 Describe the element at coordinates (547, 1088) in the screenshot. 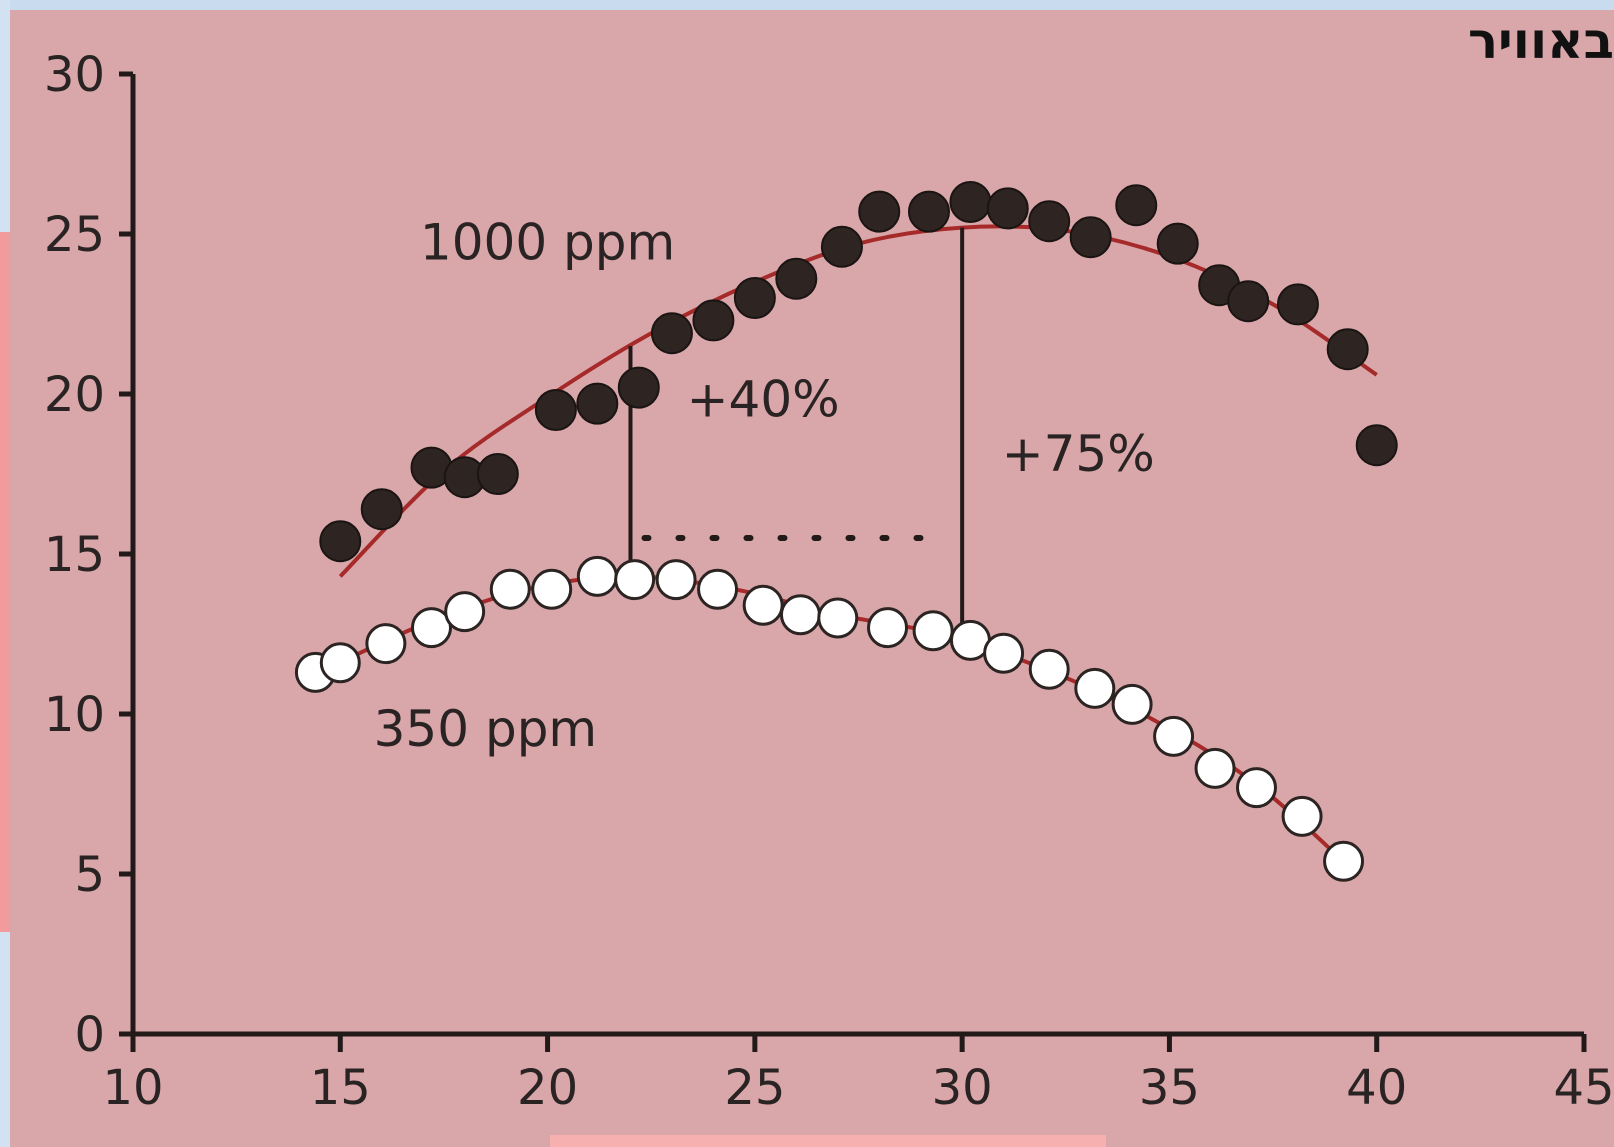

I see `x-tick-label: 20` at that location.